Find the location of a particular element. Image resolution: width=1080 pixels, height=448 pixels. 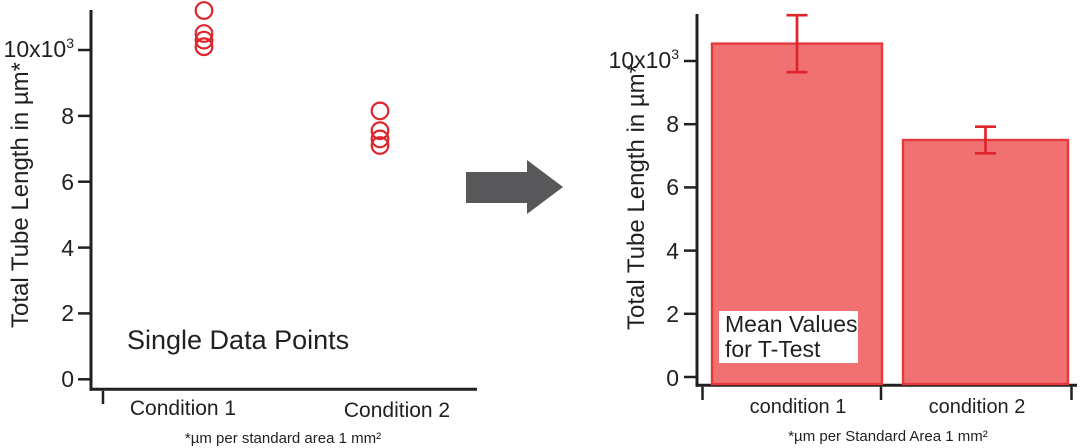

x-category-label: Condition 1 is located at coordinates (183, 408).